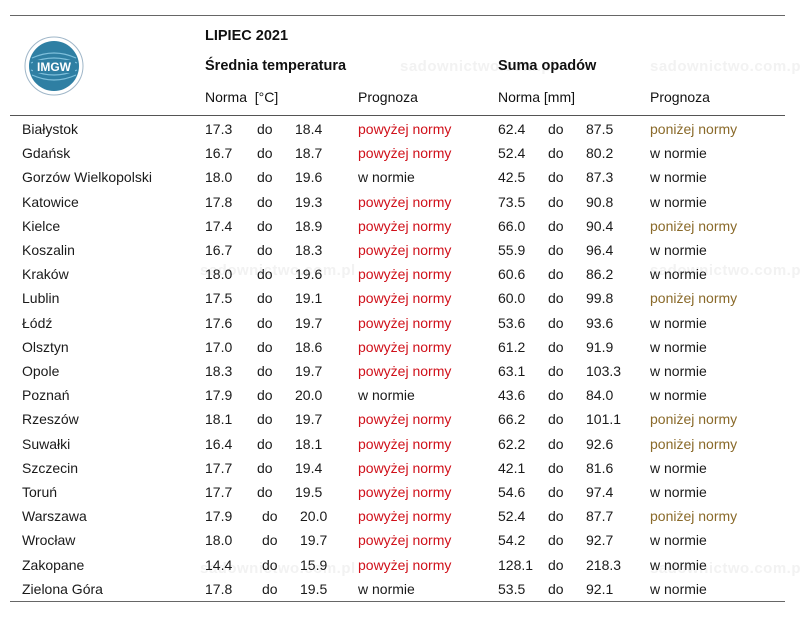 The height and width of the screenshot is (618, 800). I want to click on logo-text: IMGW, so click(54, 67).